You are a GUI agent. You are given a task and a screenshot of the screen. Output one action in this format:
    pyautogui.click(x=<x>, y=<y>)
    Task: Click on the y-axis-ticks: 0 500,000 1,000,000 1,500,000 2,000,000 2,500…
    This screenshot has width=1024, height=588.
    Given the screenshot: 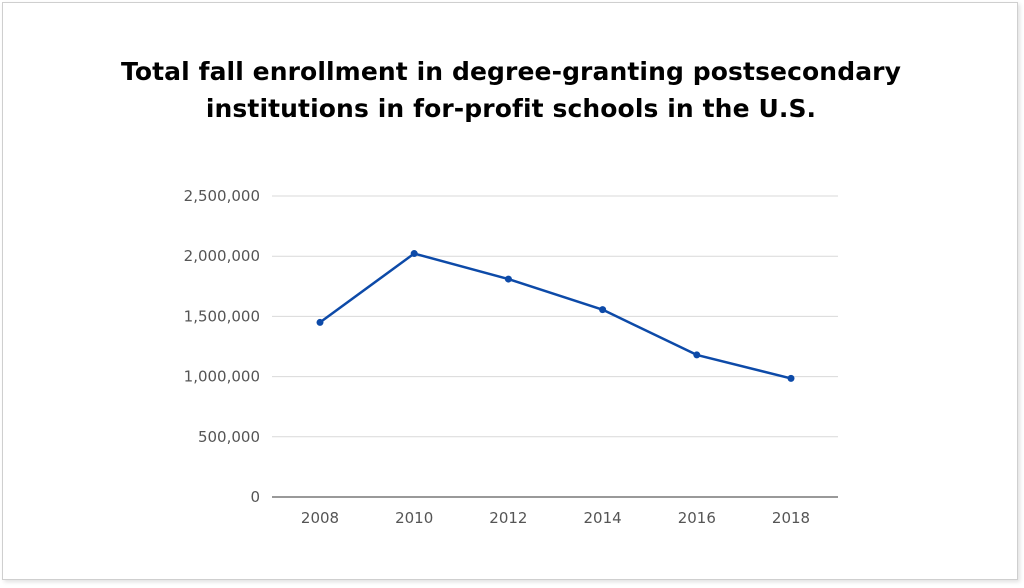 What is the action you would take?
    pyautogui.click(x=222, y=346)
    